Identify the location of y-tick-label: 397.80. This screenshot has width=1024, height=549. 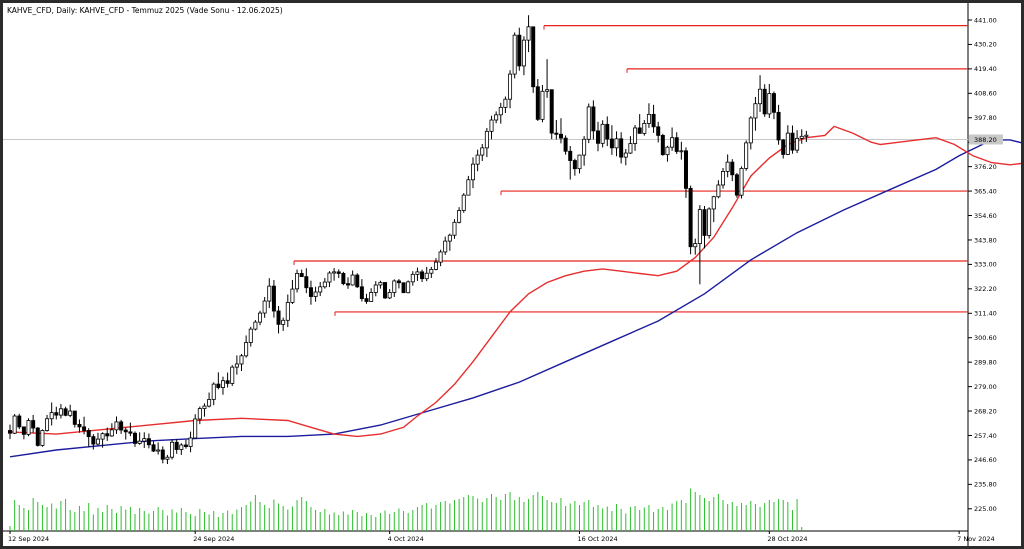
(985, 118).